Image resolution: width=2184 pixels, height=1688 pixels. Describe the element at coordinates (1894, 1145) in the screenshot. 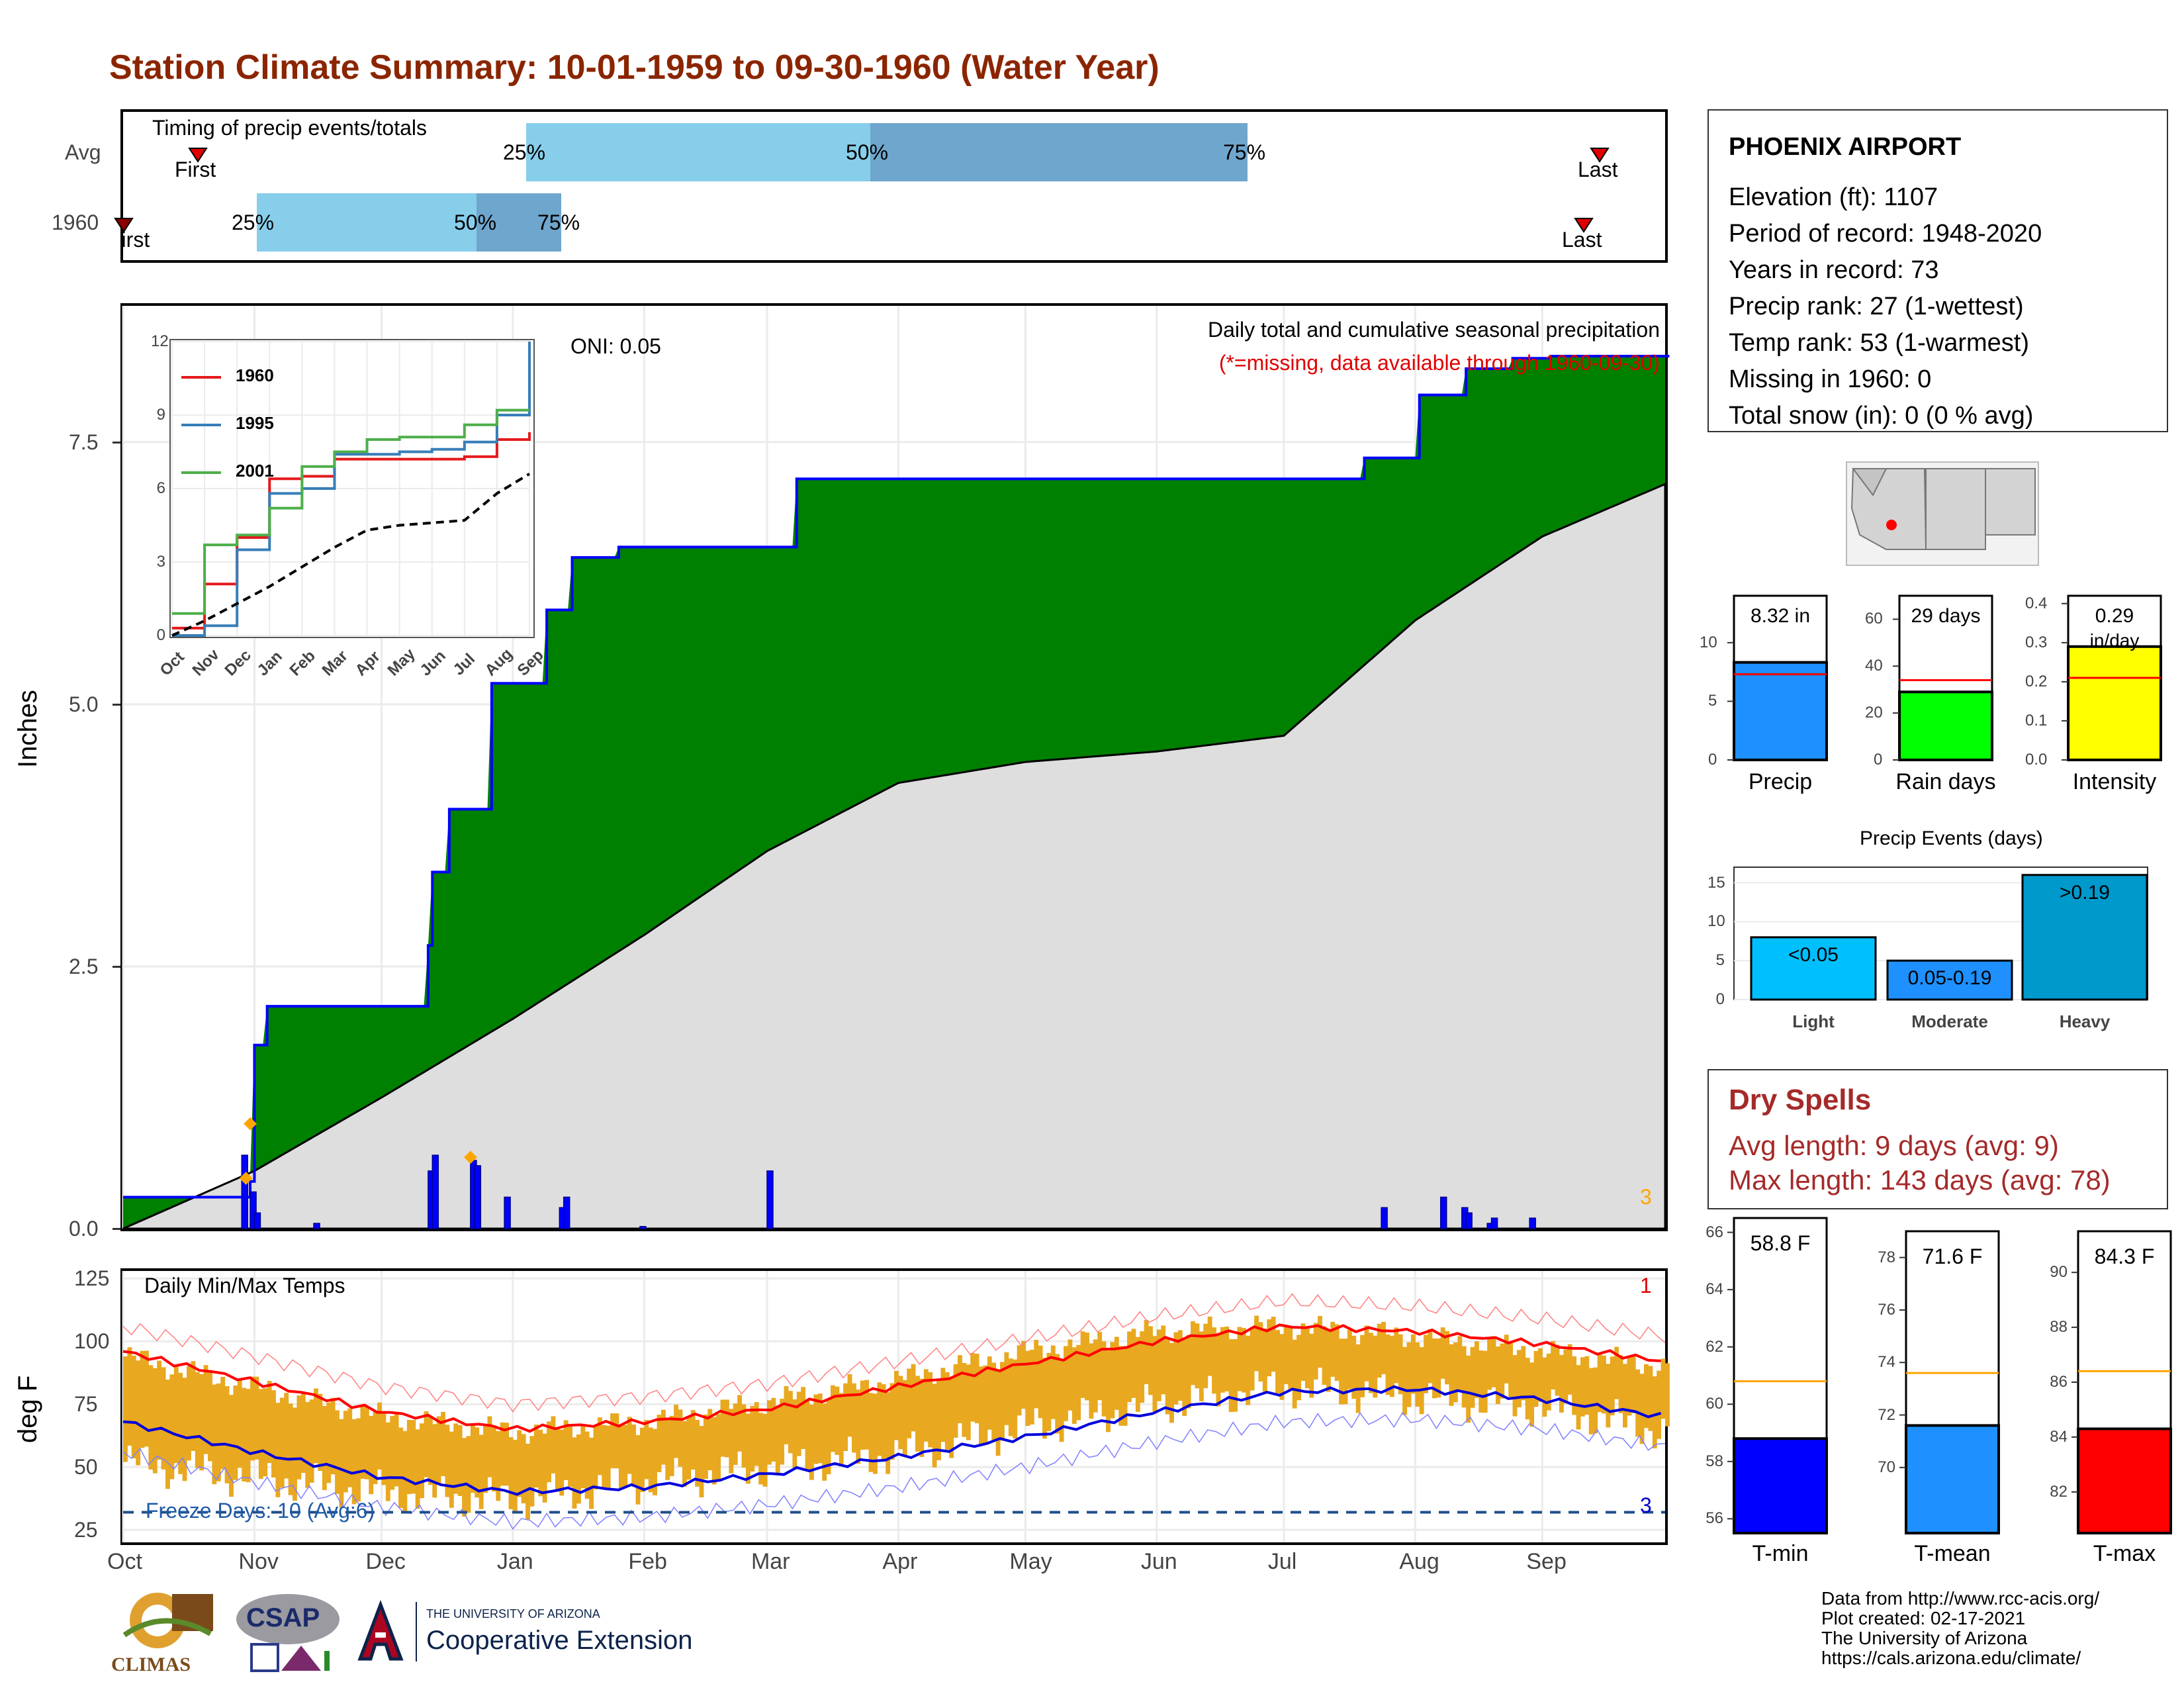

I see `dry-spells-avg: Avg length: 9 days (avg: 9)` at that location.